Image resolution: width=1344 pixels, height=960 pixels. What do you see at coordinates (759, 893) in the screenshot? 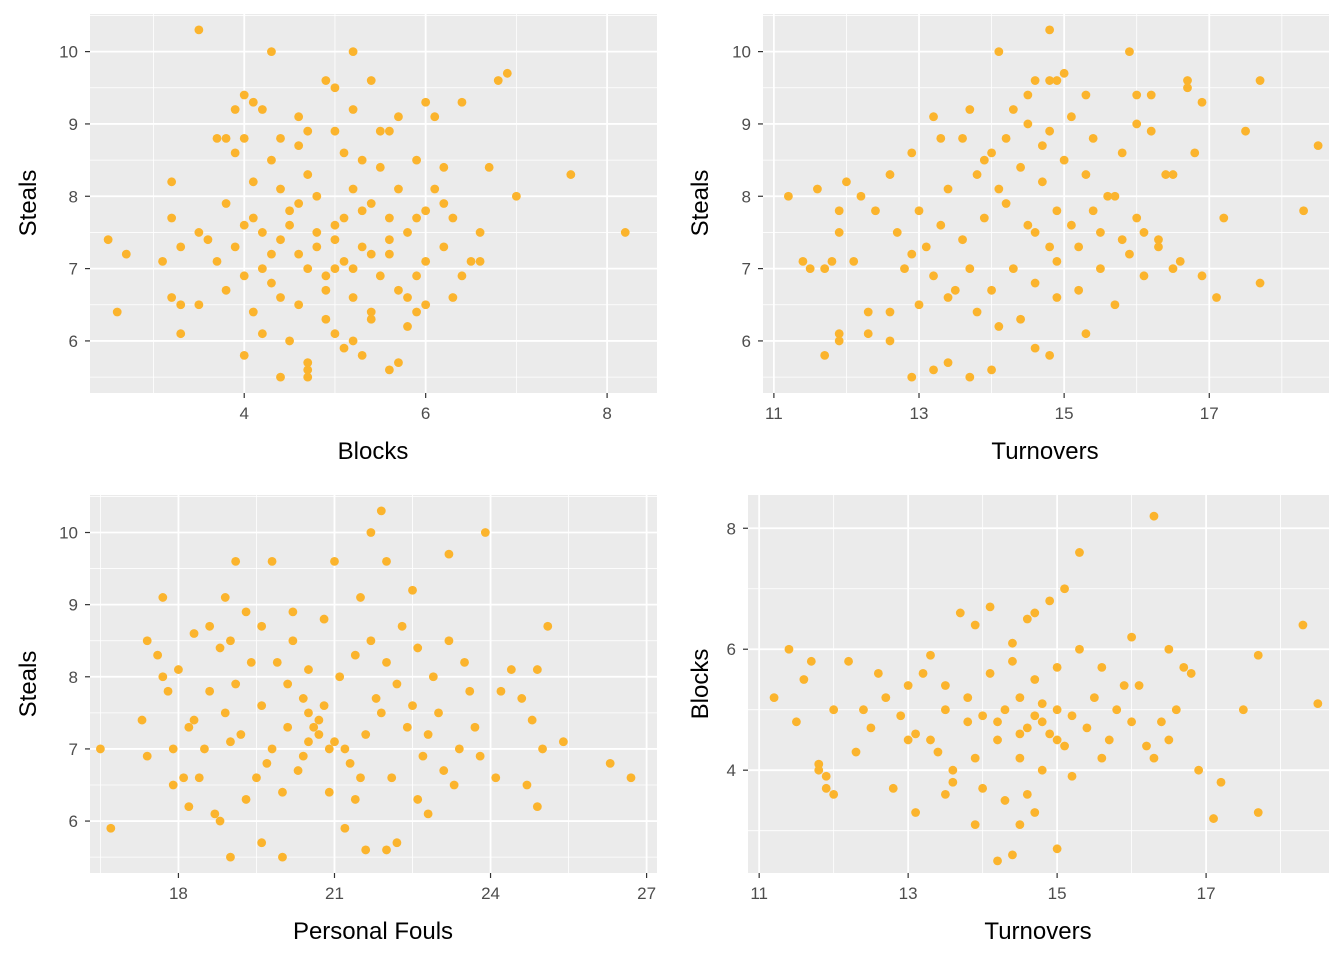
I see `x-tick-label: 11` at bounding box center [759, 893].